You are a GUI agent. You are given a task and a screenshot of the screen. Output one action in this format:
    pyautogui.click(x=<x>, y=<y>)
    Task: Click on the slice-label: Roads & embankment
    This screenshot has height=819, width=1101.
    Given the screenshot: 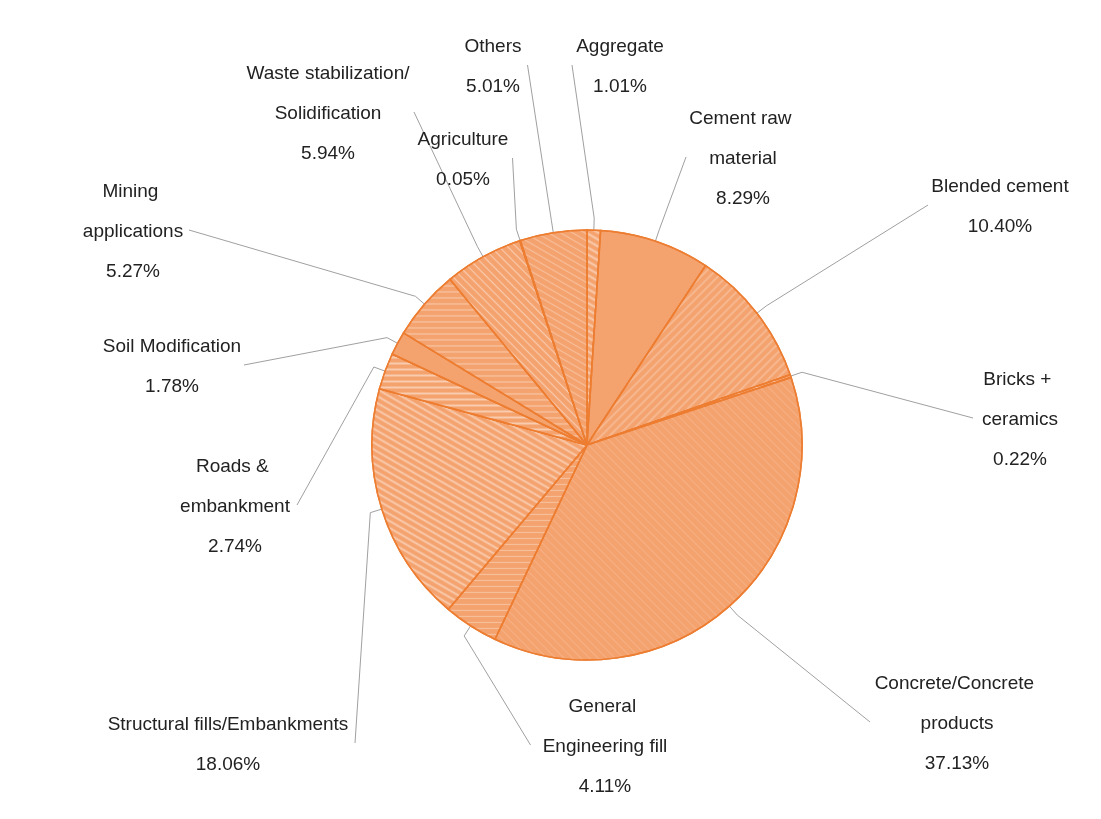 What is the action you would take?
    pyautogui.click(x=235, y=485)
    